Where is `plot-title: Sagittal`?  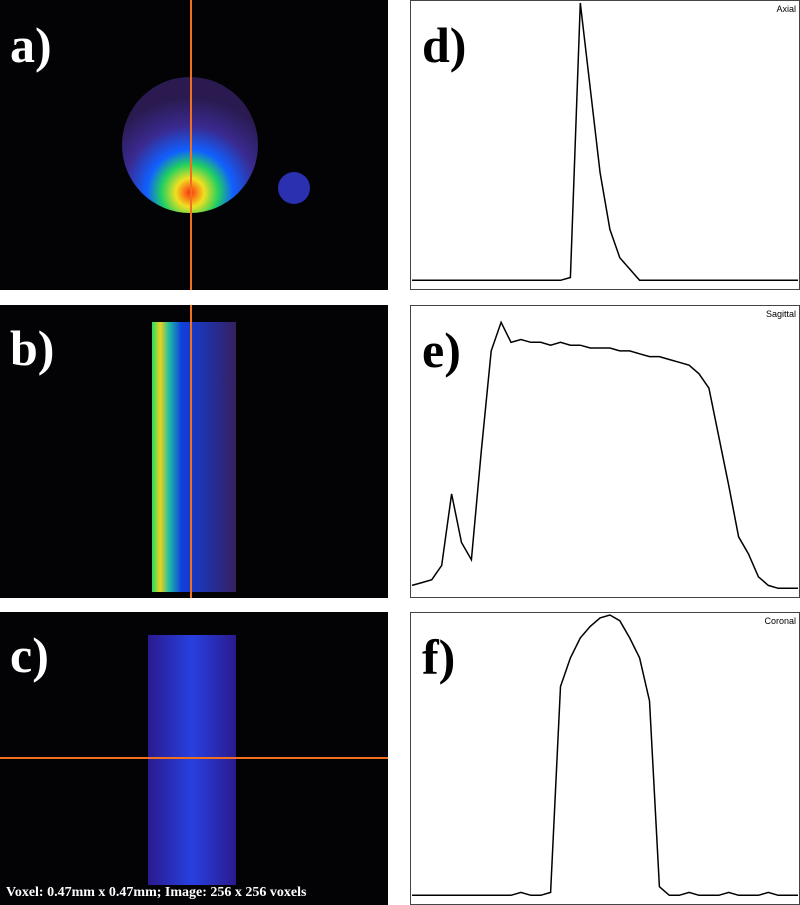 plot-title: Sagittal is located at coordinates (781, 314).